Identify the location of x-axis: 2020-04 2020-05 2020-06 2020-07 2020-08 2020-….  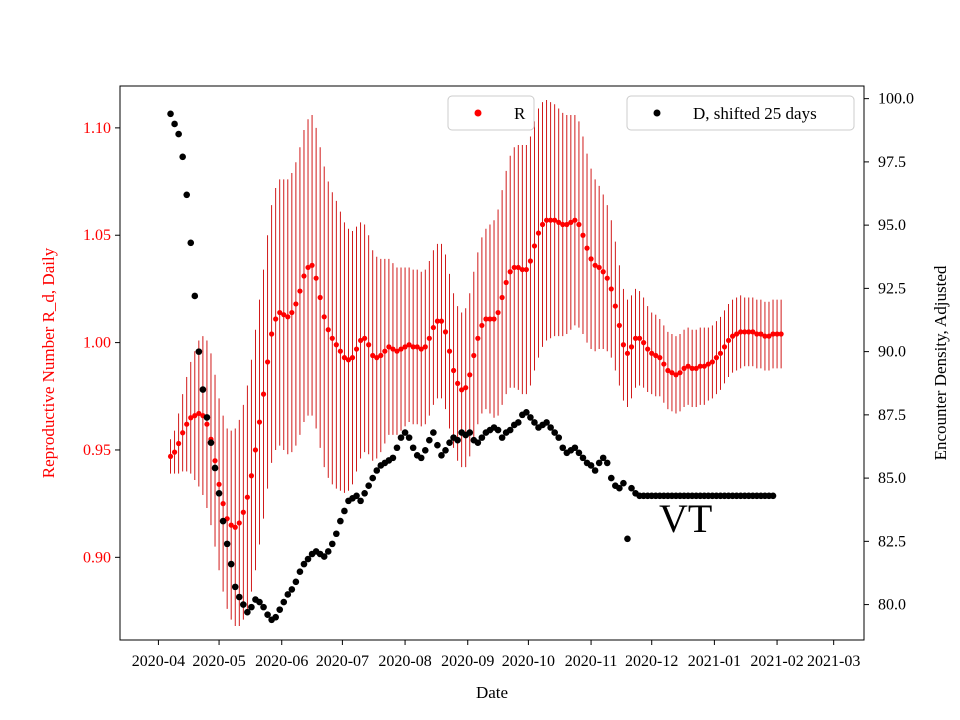
(496, 655).